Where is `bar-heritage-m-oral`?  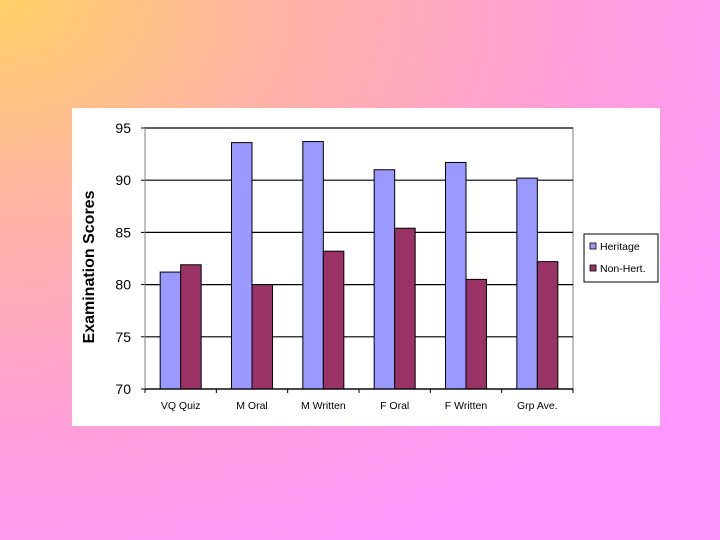 bar-heritage-m-oral is located at coordinates (242, 266).